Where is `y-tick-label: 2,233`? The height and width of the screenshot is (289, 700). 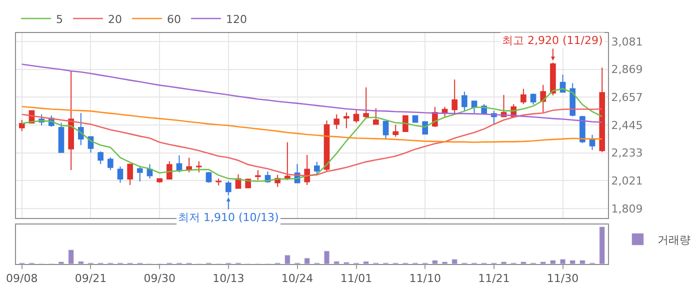 y-tick-label: 2,233 is located at coordinates (627, 153).